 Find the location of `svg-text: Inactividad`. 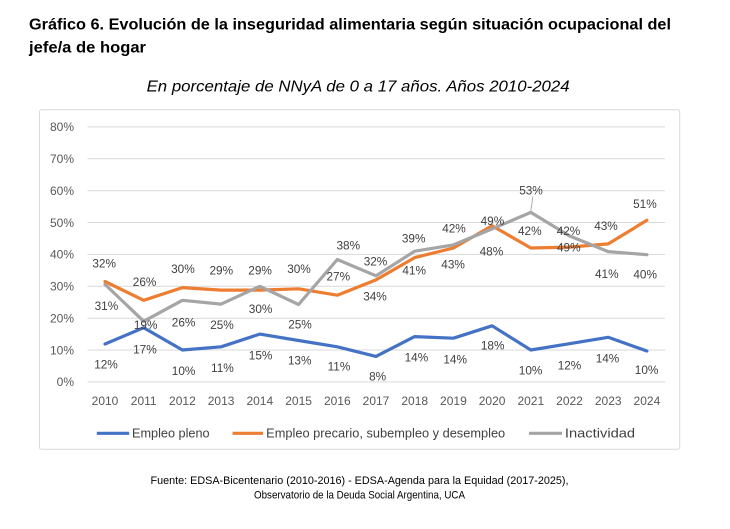

svg-text: Inactividad is located at coordinates (600, 434).